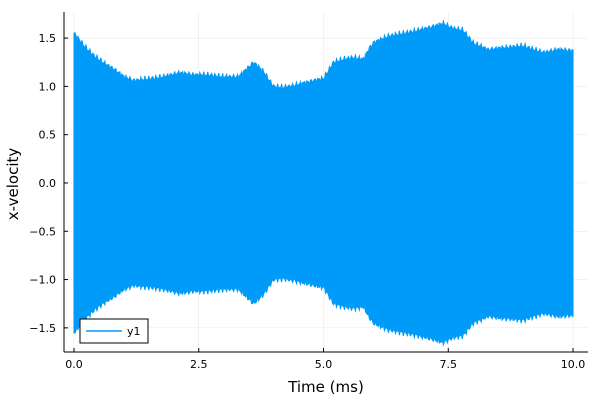 The width and height of the screenshot is (600, 400). Describe the element at coordinates (573, 364) in the screenshot. I see `x-tick-label: 10.0` at that location.